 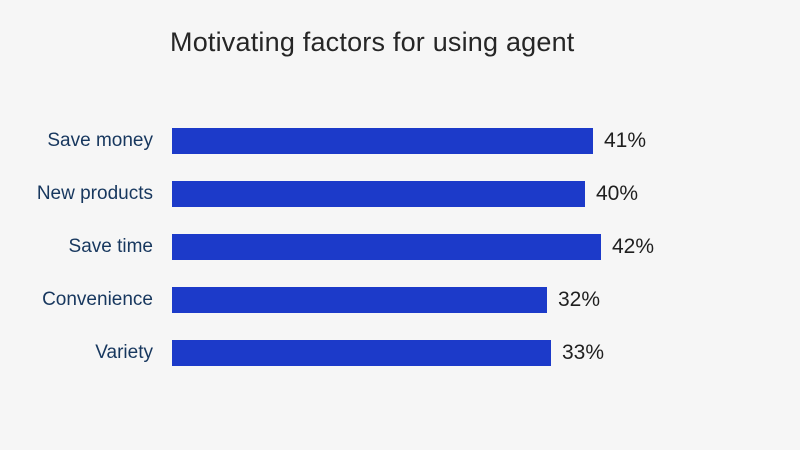 I want to click on bar-row: Convenience 32%, so click(x=400, y=300).